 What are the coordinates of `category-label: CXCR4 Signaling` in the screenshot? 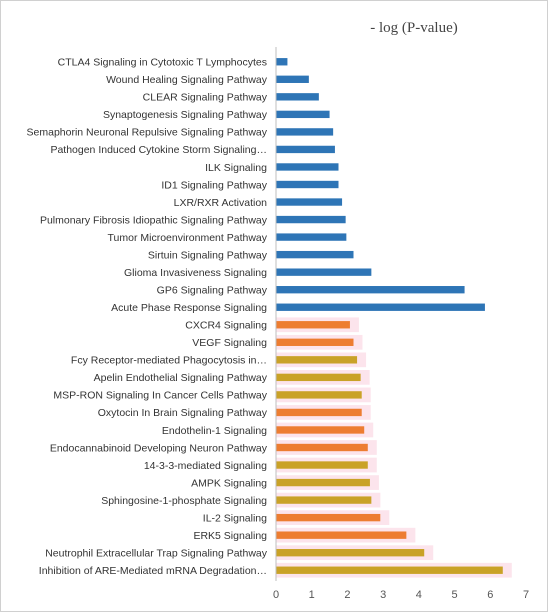 It's located at (226, 326).